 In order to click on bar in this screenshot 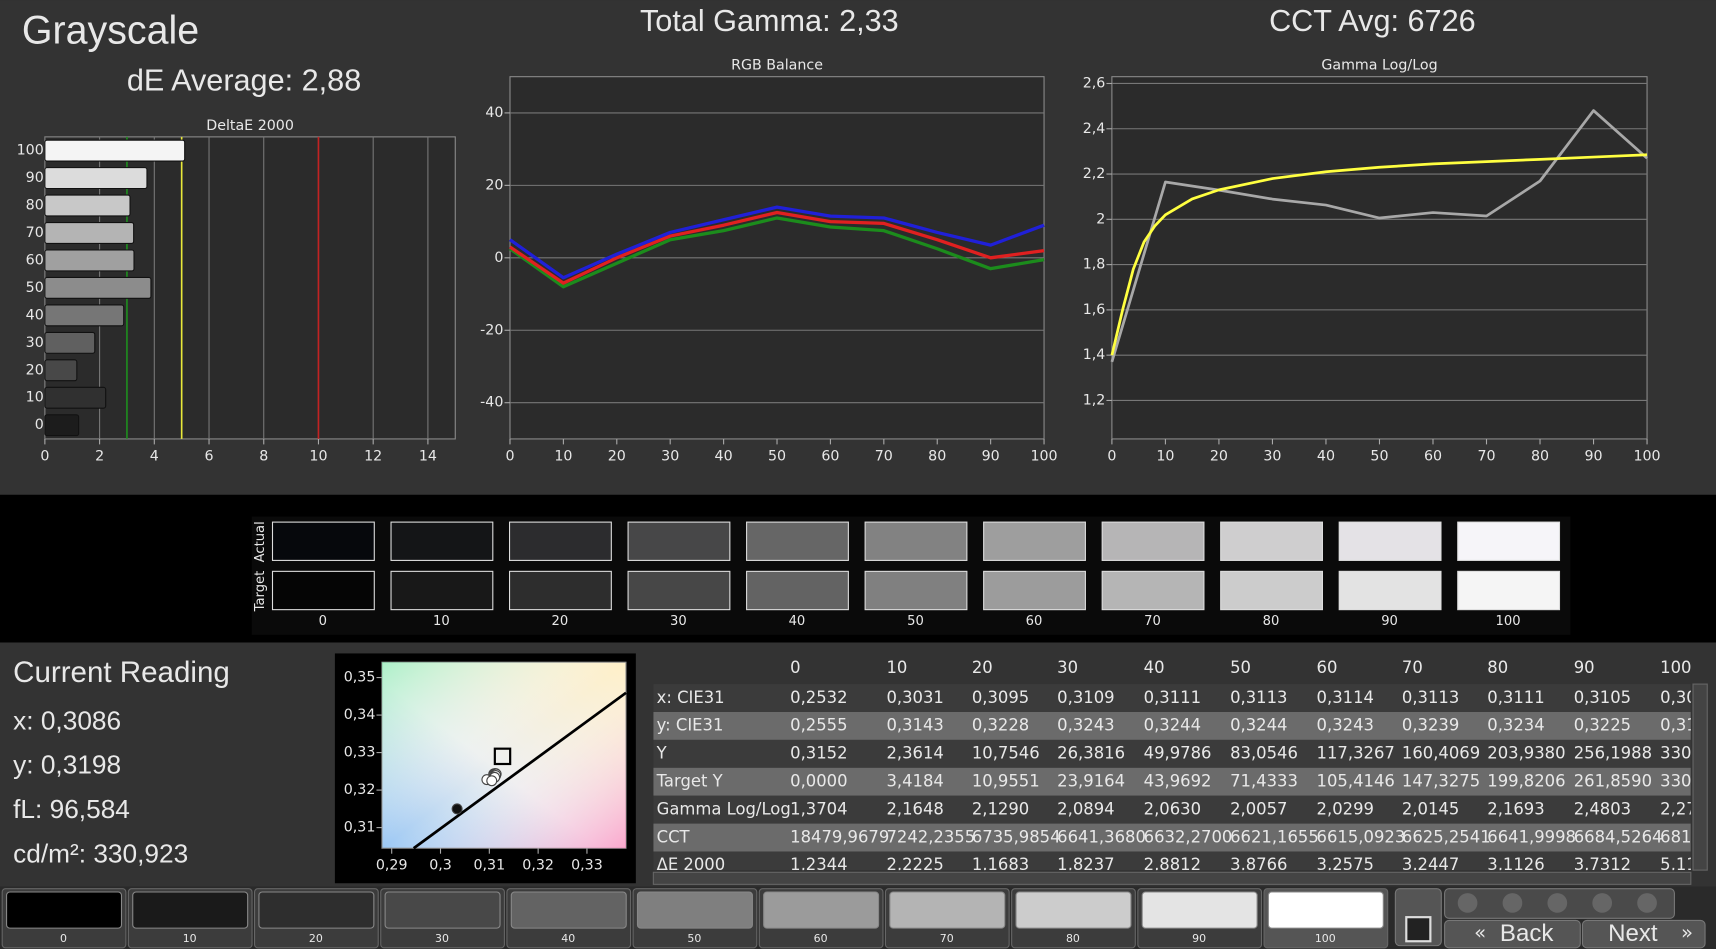, I will do `click(84, 315)`.